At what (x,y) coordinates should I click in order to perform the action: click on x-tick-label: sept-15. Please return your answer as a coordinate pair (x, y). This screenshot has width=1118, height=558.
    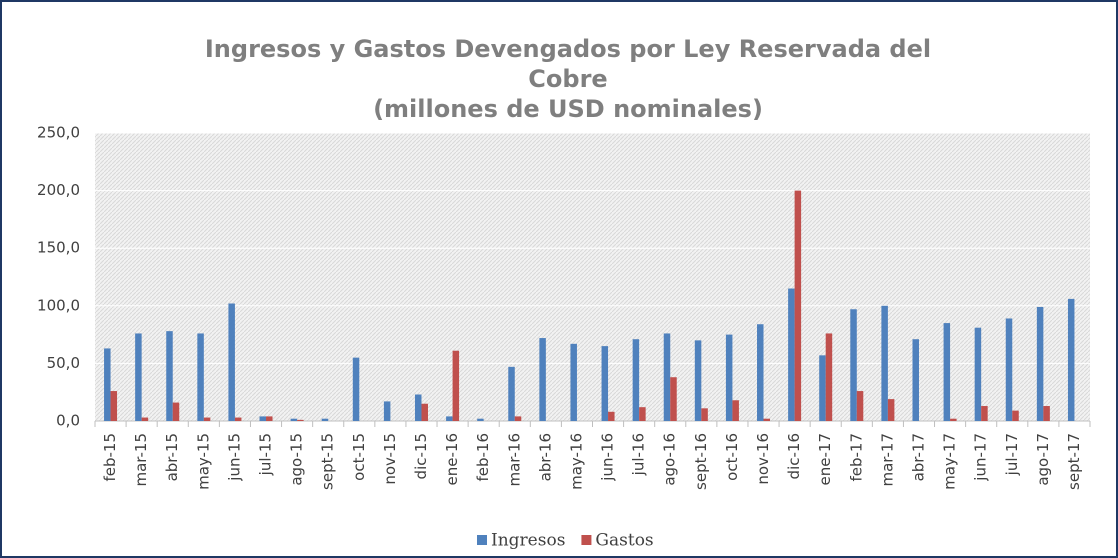
    Looking at the image, I should click on (328, 461).